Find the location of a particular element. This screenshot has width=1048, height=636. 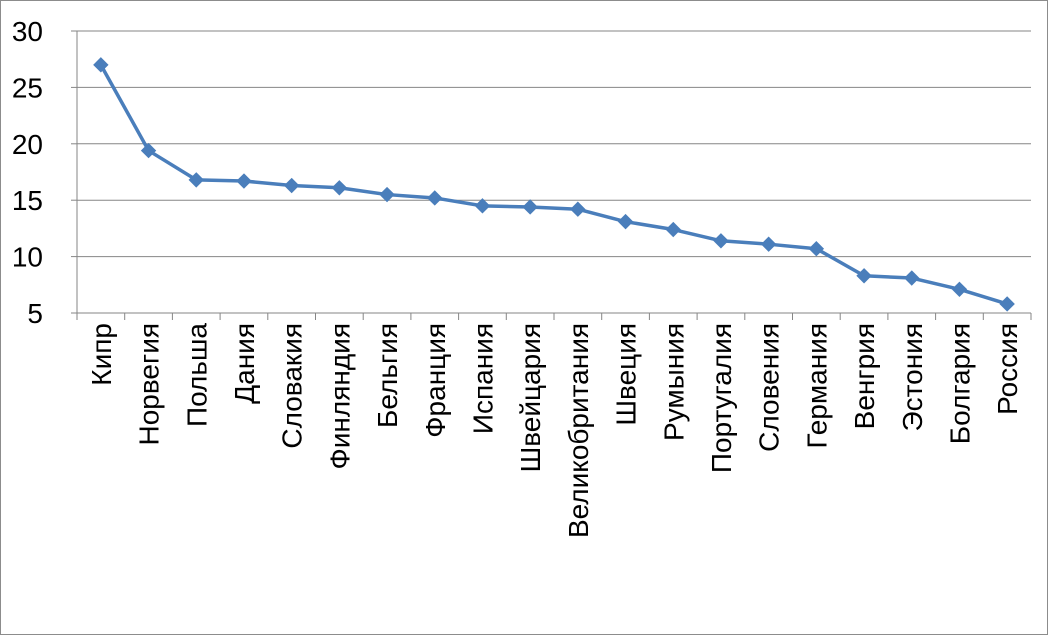

category-label: Швеция is located at coordinates (626, 374).